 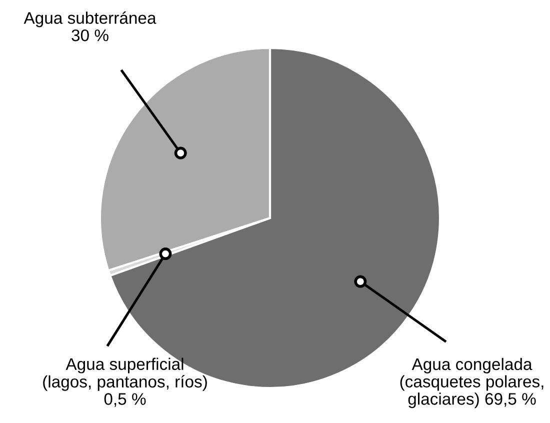 What do you see at coordinates (90, 19) in the screenshot?
I see `slice-label: Agua subterránea` at bounding box center [90, 19].